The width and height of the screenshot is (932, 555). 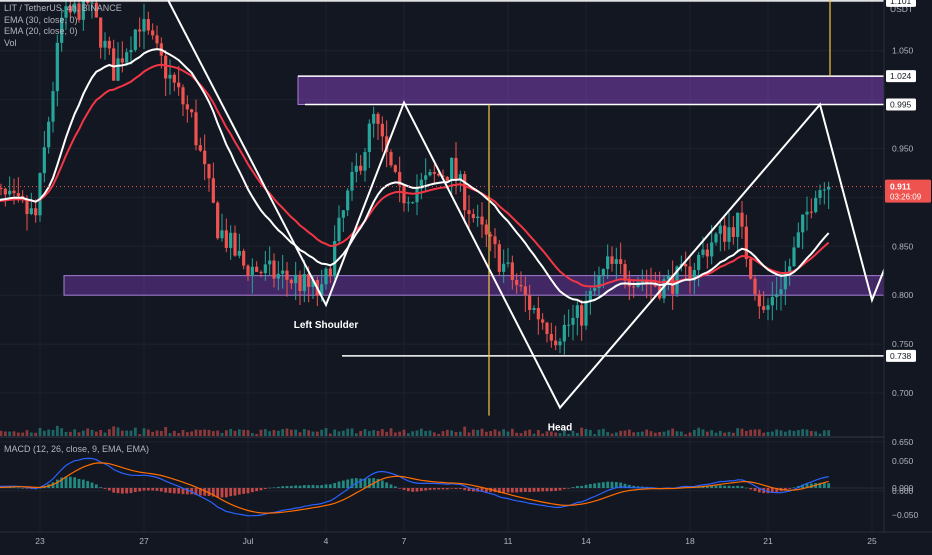 I want to click on macd-legend: MACD (12, 26, close, 9, EMA, EMA), so click(x=77, y=449).